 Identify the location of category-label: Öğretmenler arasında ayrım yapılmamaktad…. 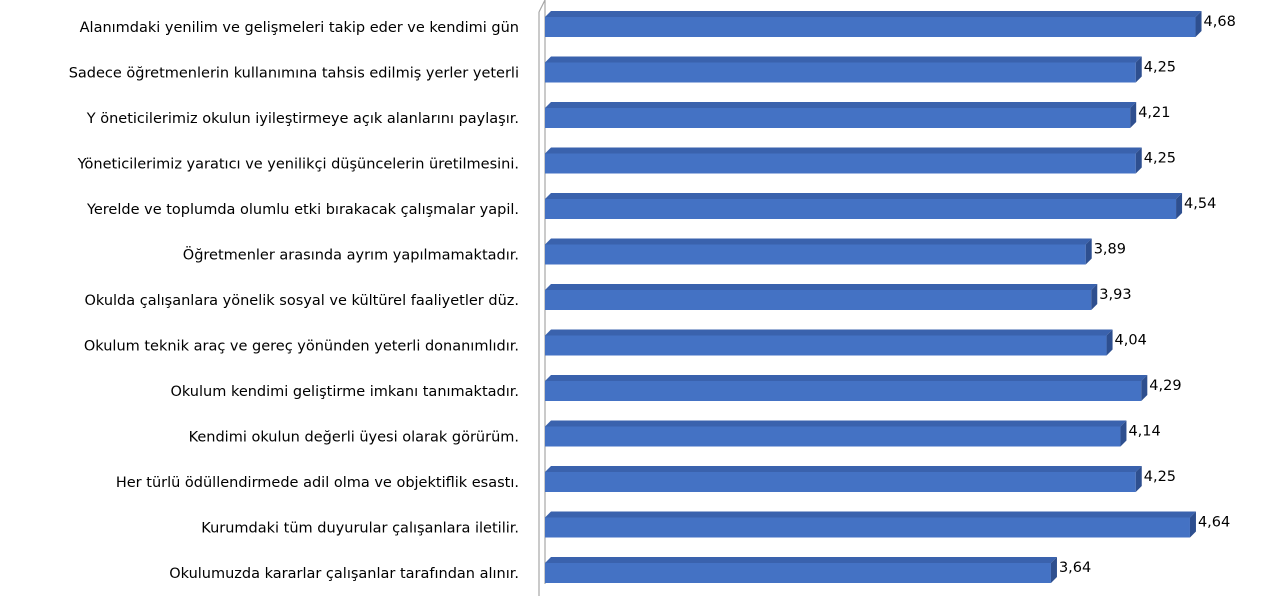
(351, 255).